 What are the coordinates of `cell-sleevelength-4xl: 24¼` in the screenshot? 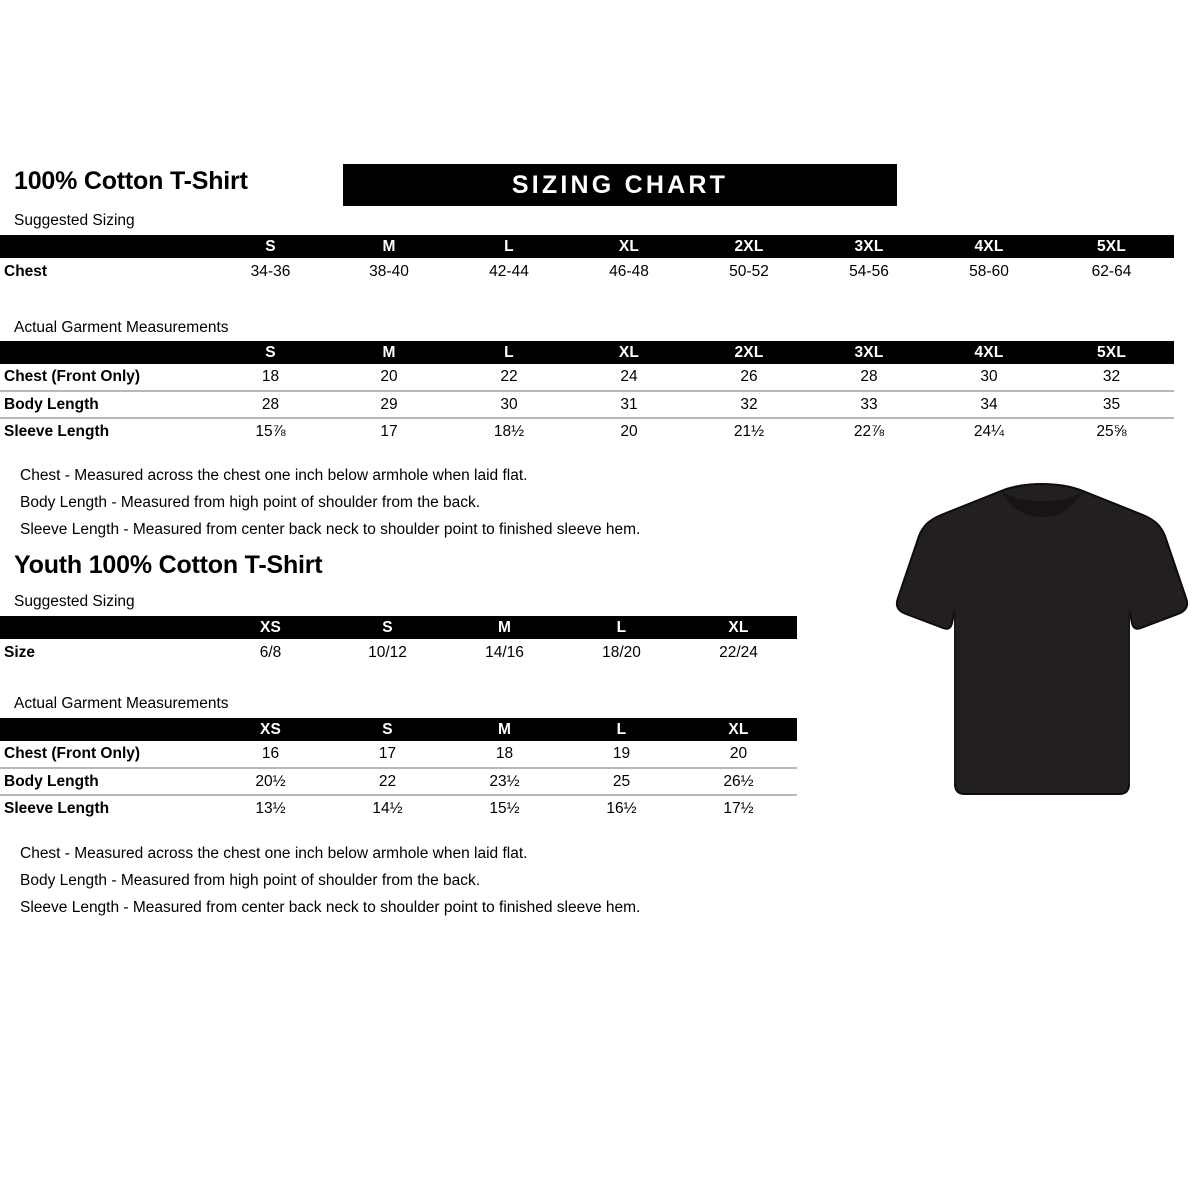 It's located at (989, 431).